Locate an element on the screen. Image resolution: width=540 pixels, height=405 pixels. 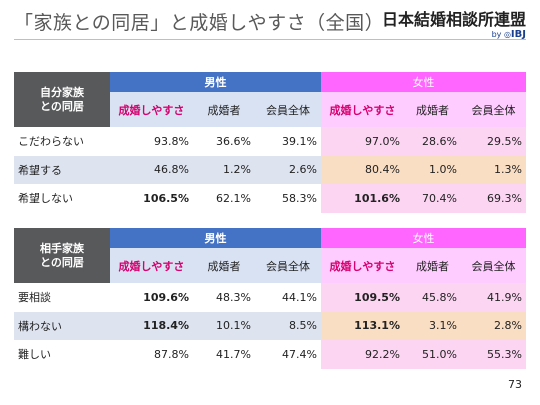
table-row: 構わない 118.4% 10.1% 8.5% 113.1% 3.1% 2.8% is located at coordinates (270, 325).